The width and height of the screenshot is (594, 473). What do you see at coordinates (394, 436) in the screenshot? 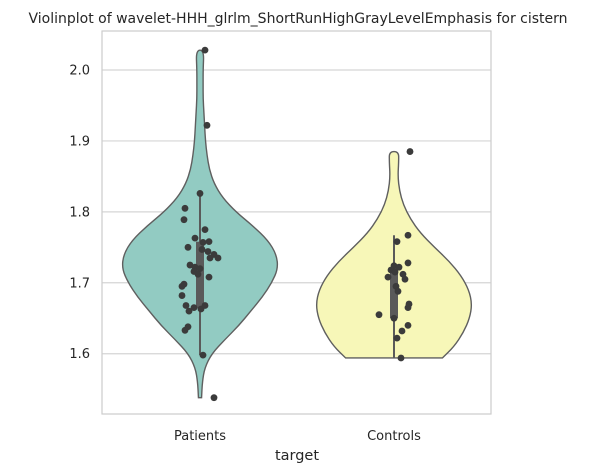
I see `x-tick-label: Controls` at bounding box center [394, 436].